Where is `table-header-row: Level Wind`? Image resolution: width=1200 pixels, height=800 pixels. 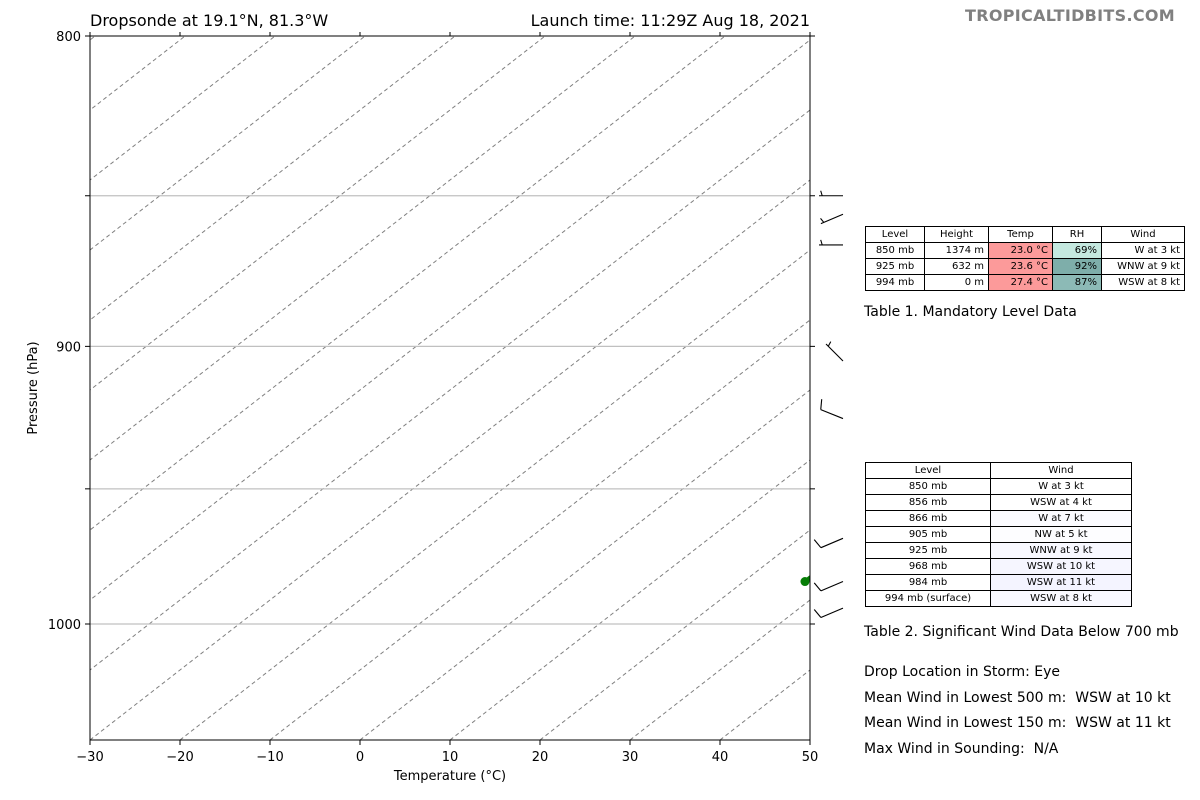 table-header-row: Level Wind is located at coordinates (998, 470).